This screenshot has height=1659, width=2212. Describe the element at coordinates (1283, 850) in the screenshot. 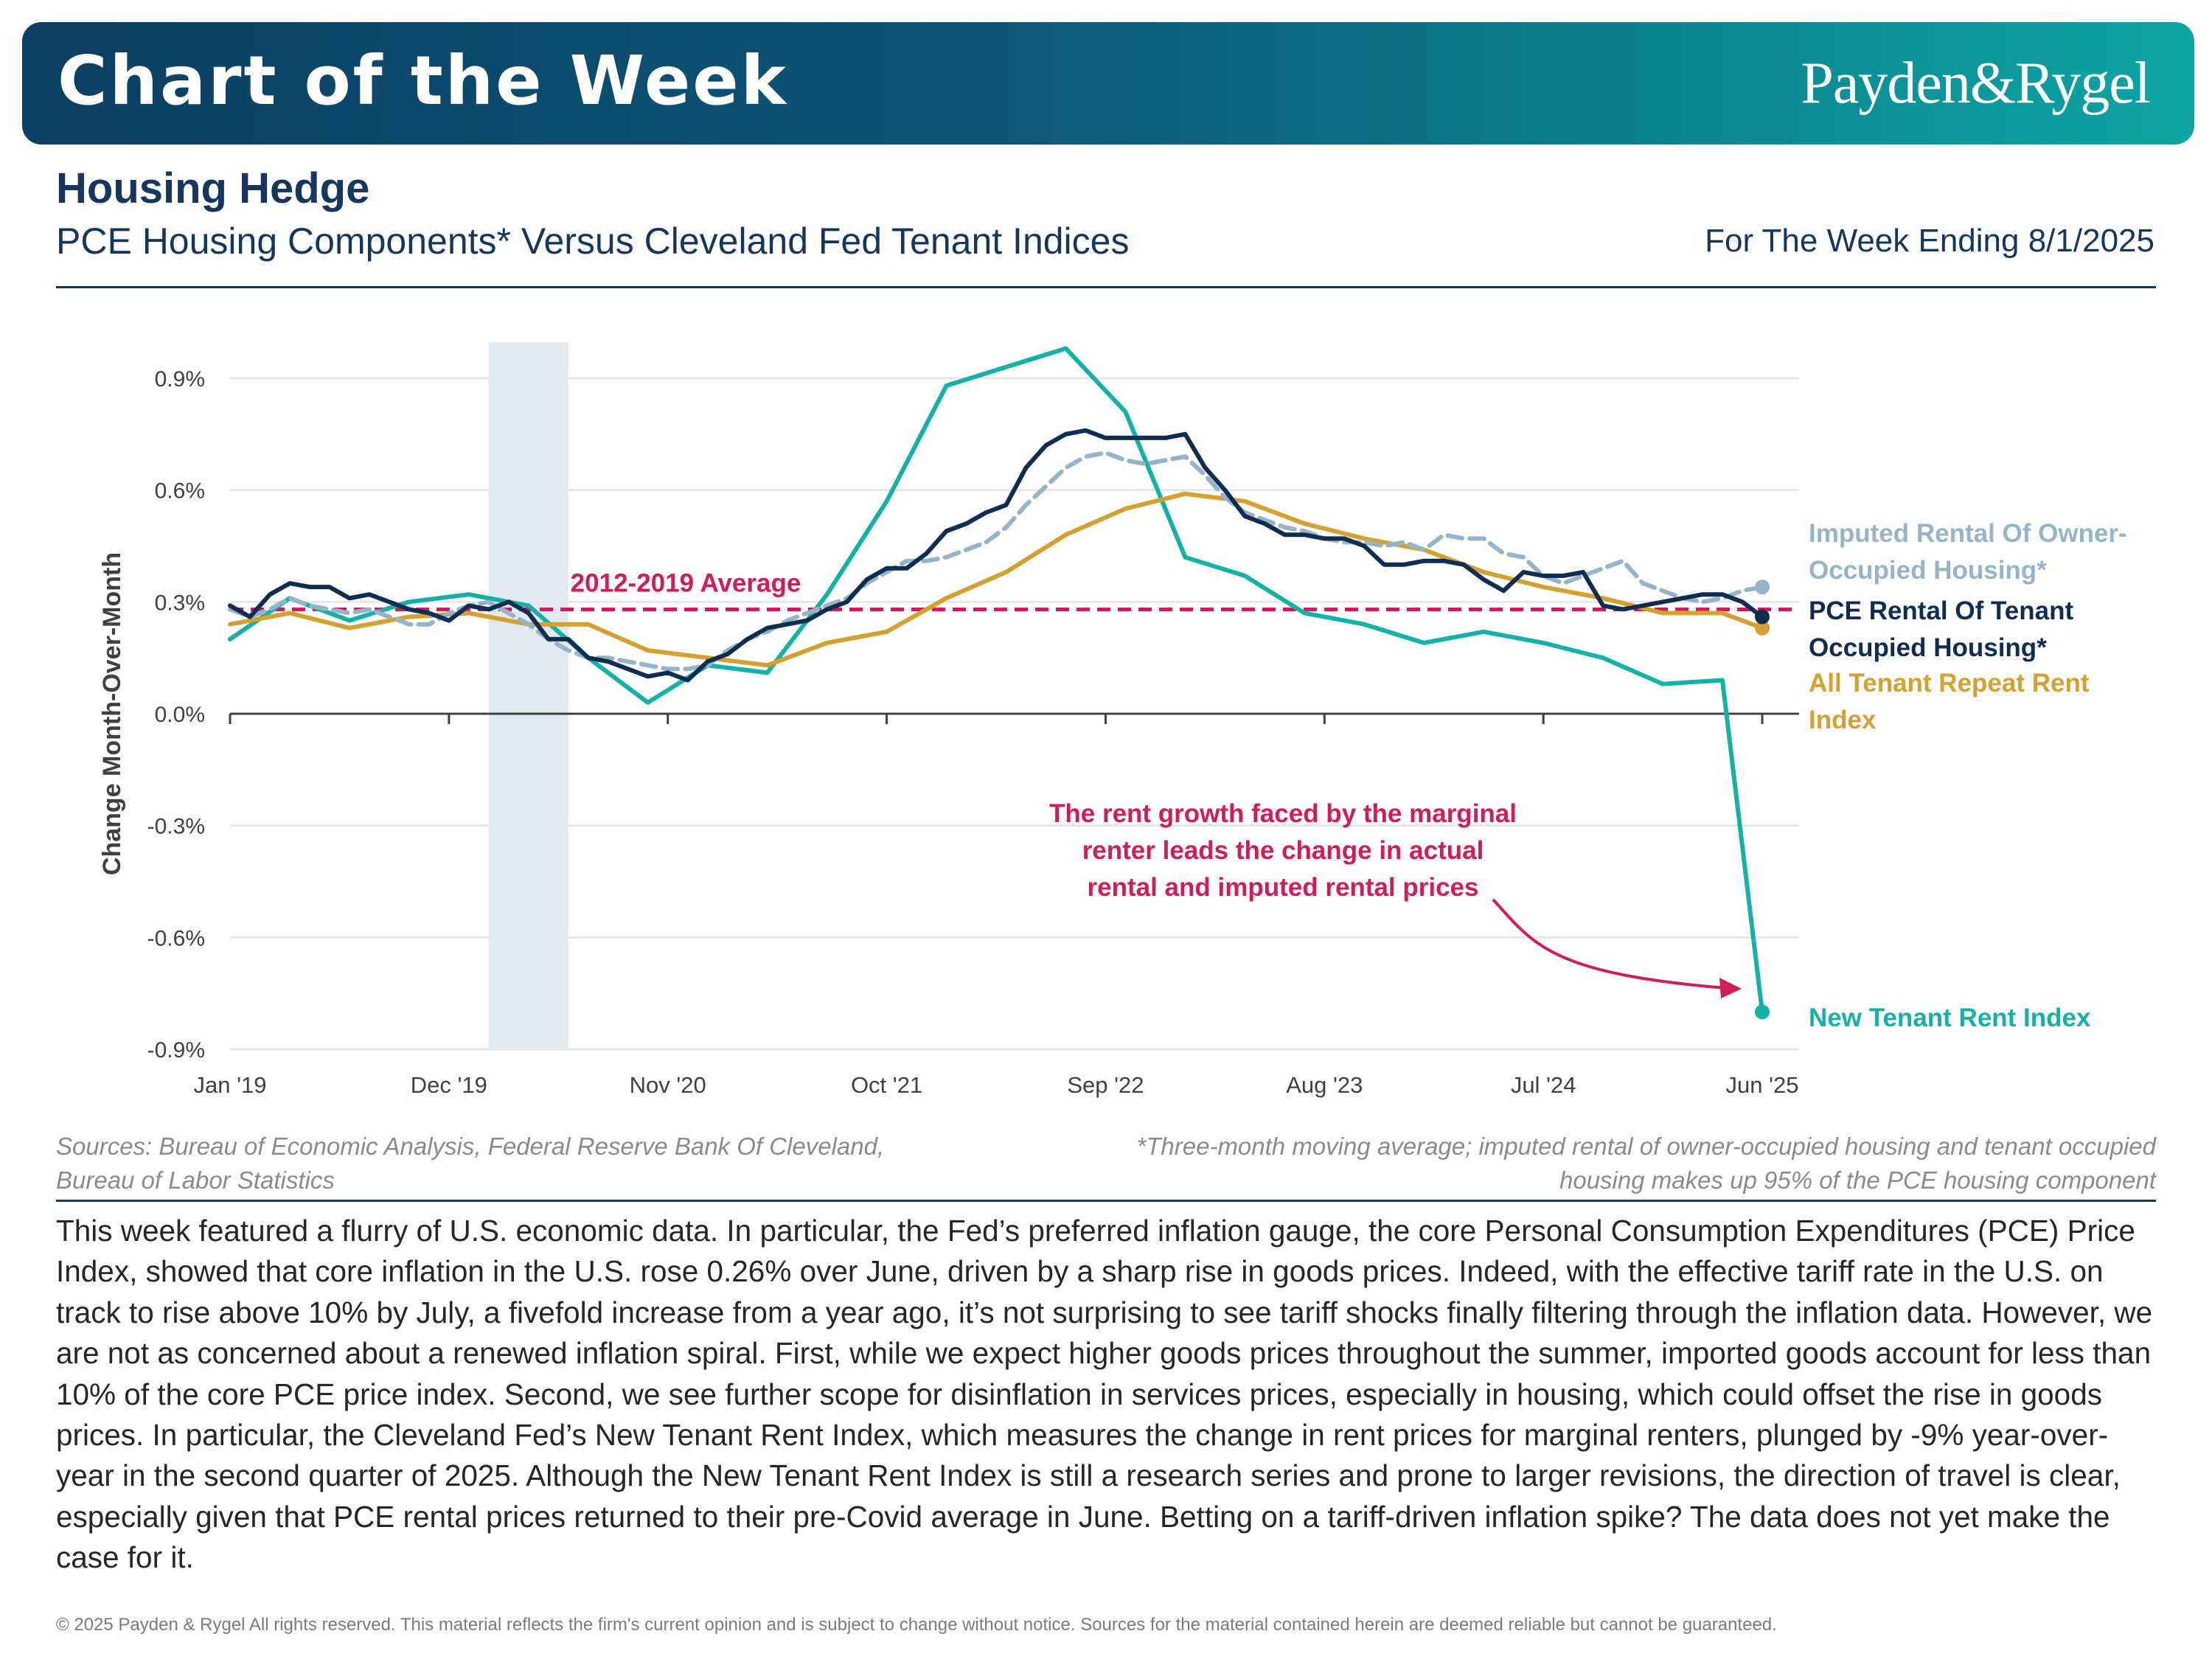

I see `annotation-text: renter leads the change in actual` at that location.